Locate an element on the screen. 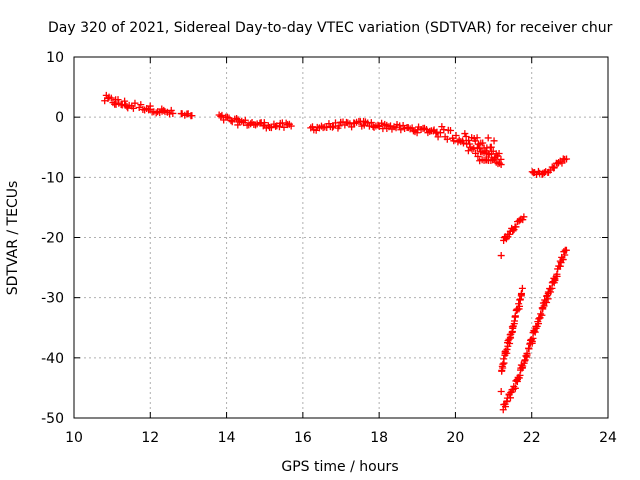 The width and height of the screenshot is (640, 480). y-tick-label: -30 is located at coordinates (52, 299).